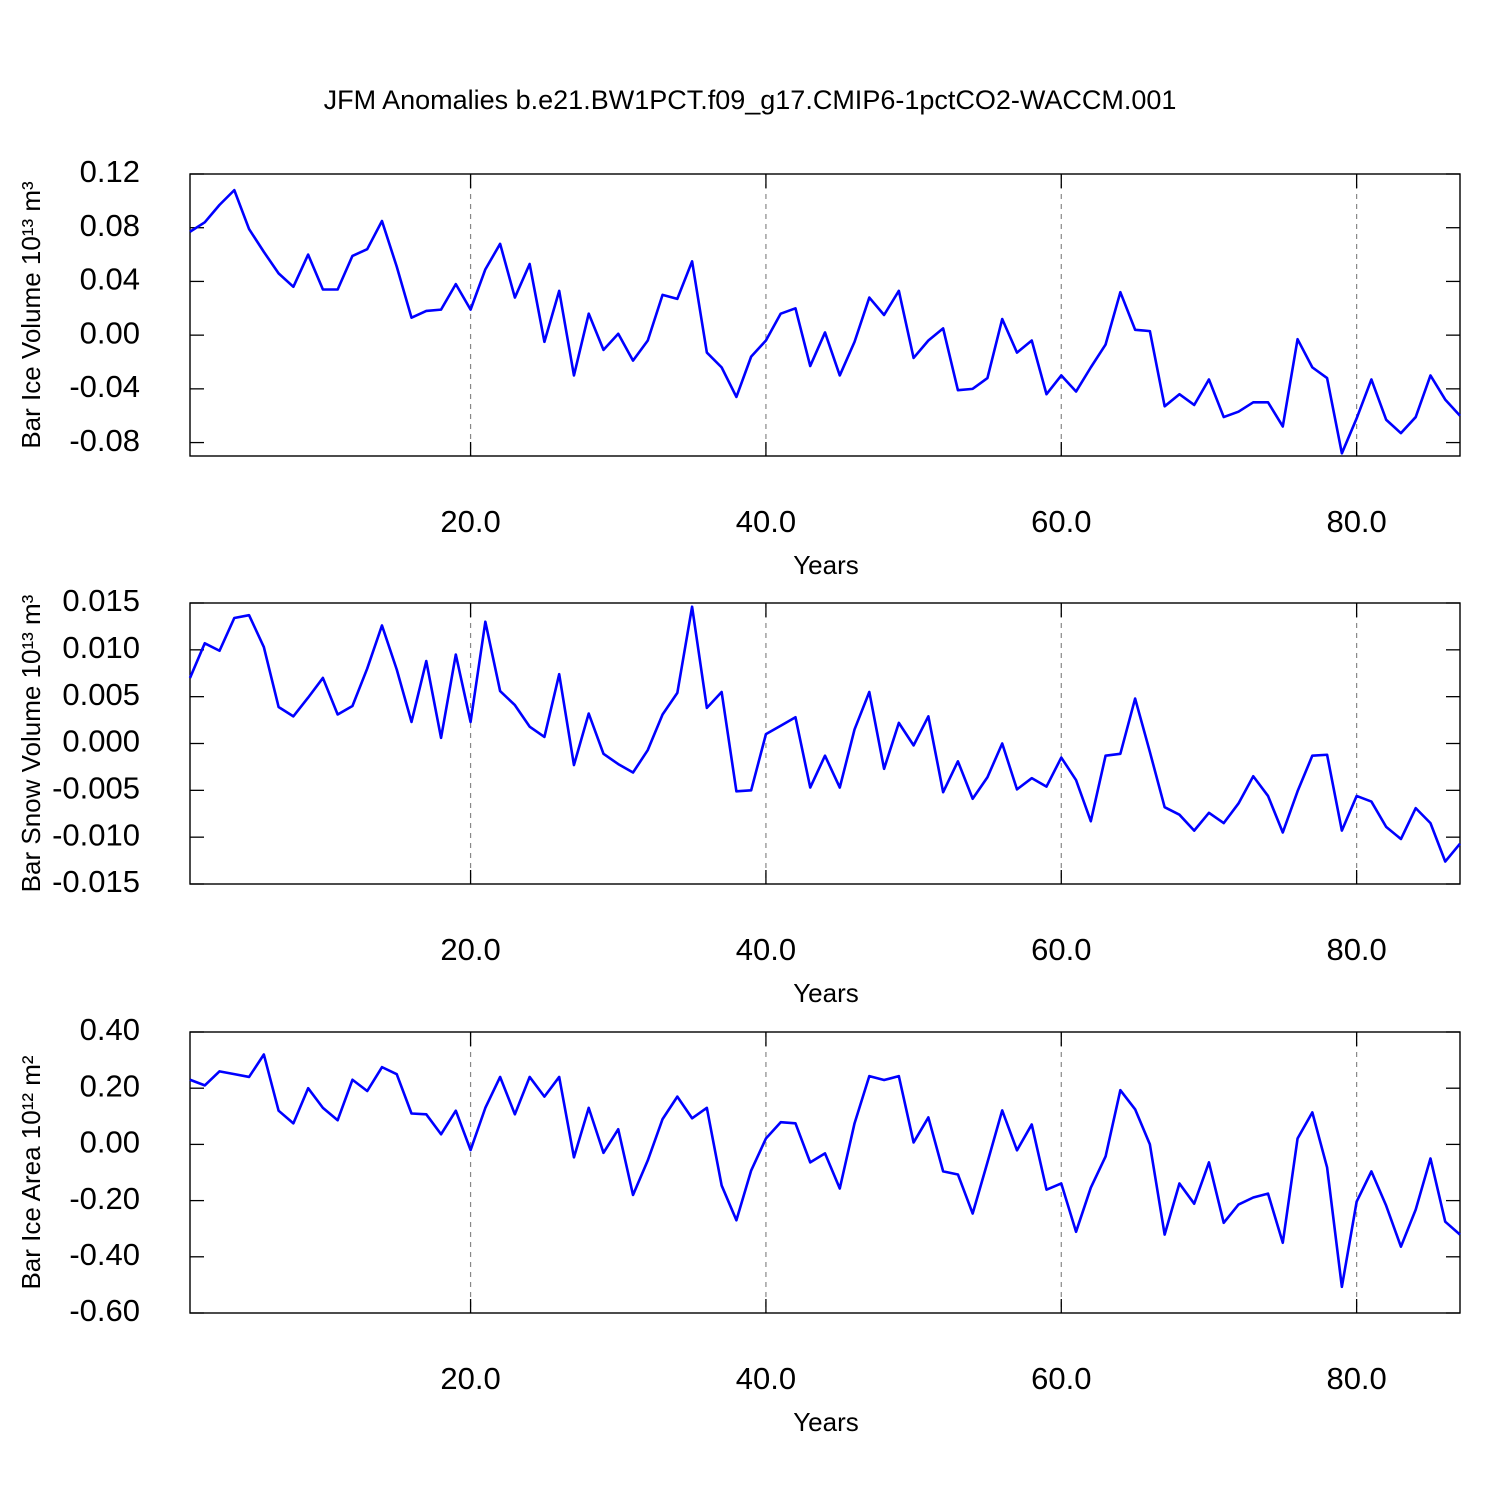 The image size is (1500, 1500). Describe the element at coordinates (96, 788) in the screenshot. I see `y-tick-label: -0.005` at that location.